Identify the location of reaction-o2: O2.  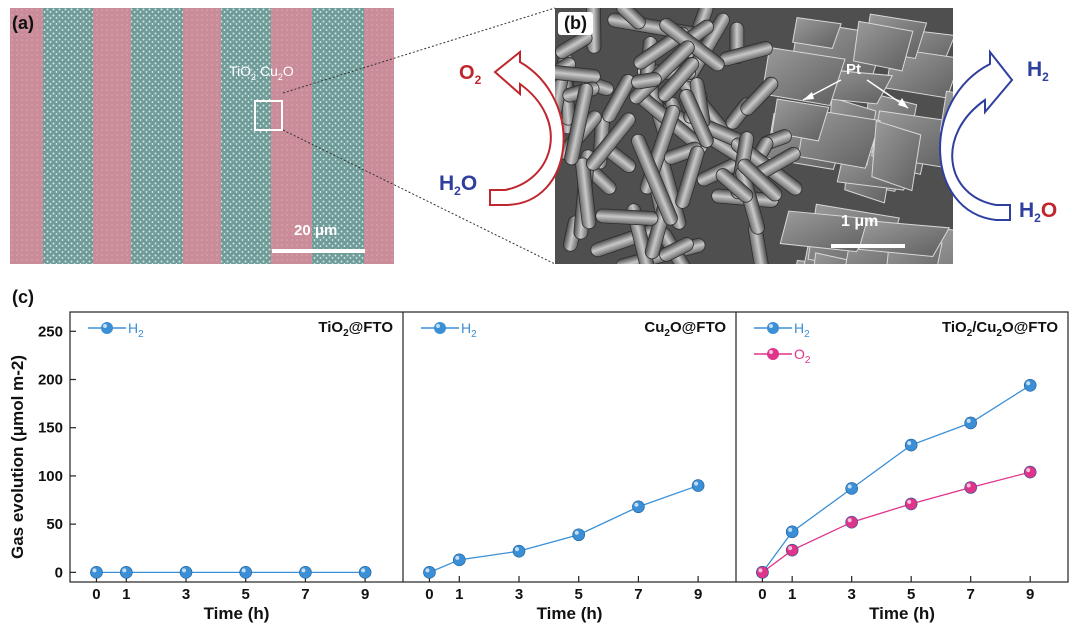
(470, 74).